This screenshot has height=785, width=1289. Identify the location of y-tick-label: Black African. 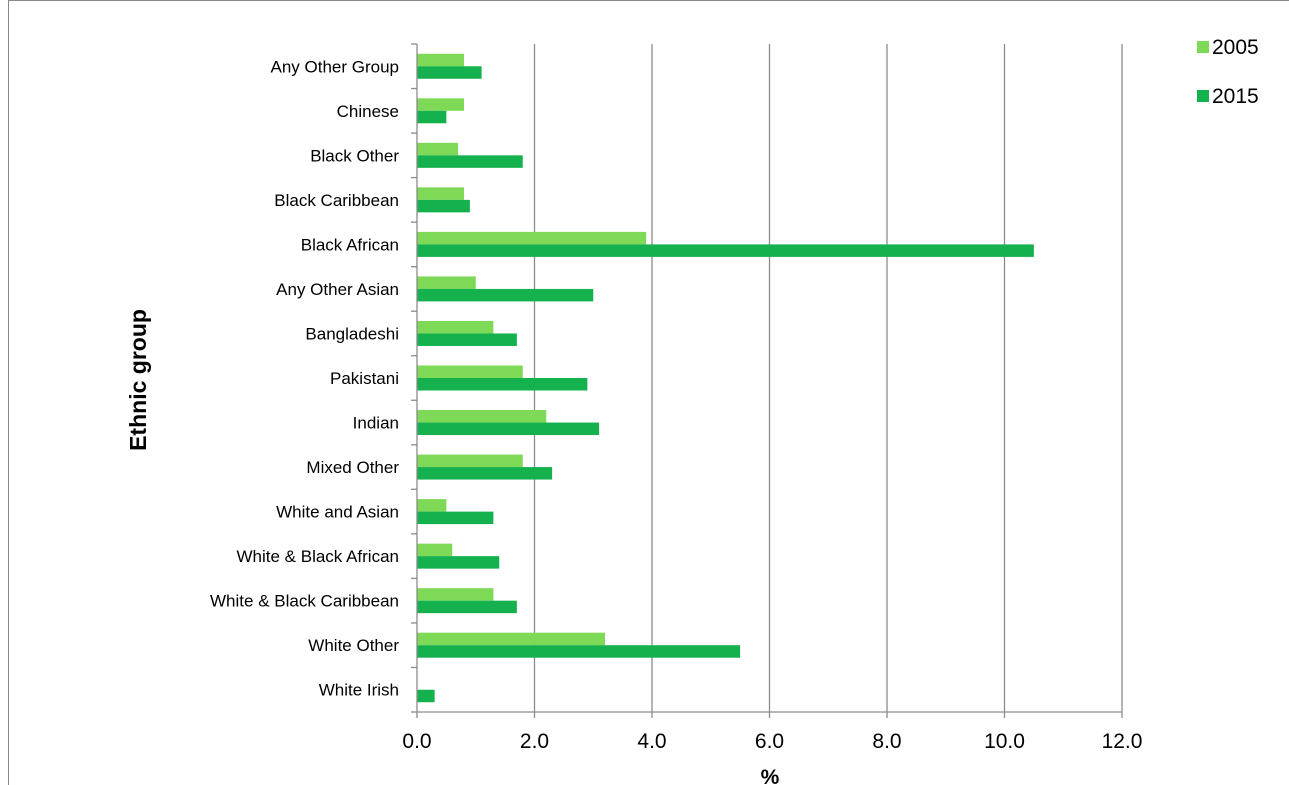
(350, 244).